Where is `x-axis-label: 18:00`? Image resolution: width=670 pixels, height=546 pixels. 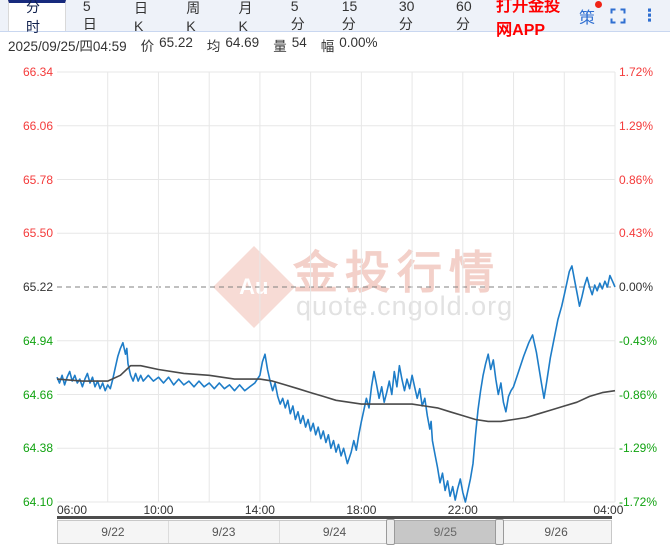
x-axis-label: 18:00 is located at coordinates (361, 510).